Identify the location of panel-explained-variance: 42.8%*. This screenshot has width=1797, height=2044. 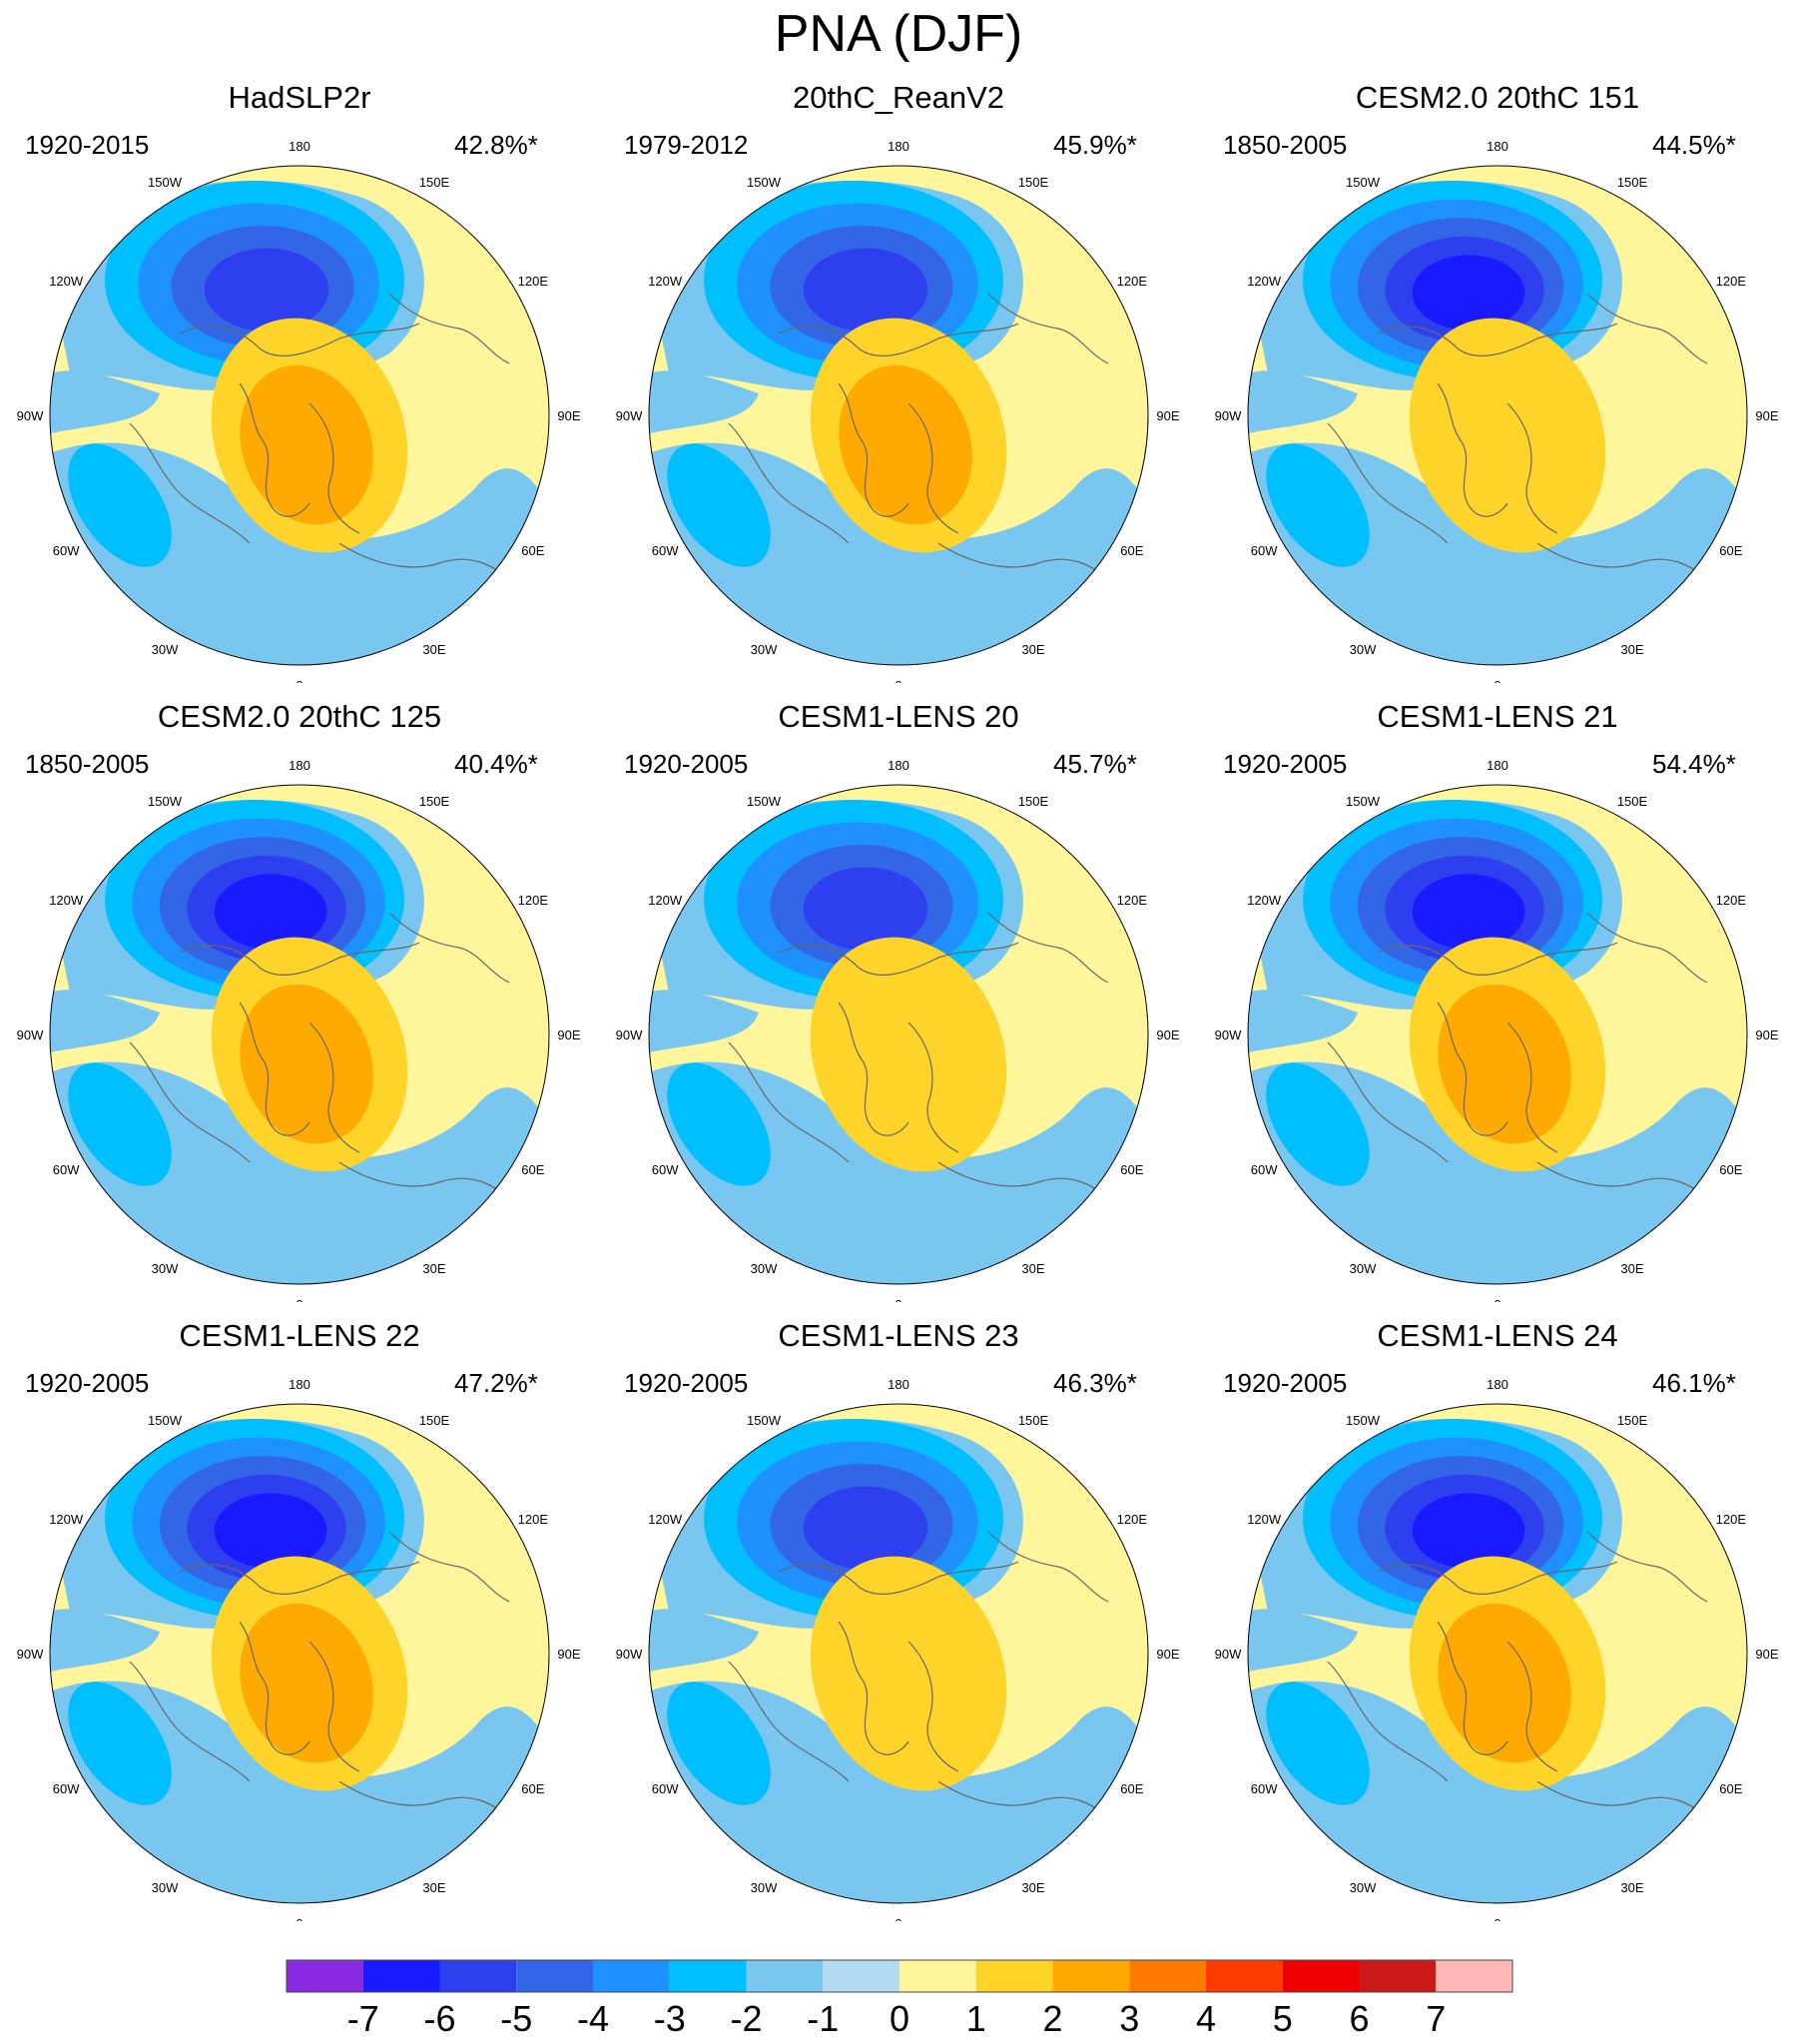
(496, 145).